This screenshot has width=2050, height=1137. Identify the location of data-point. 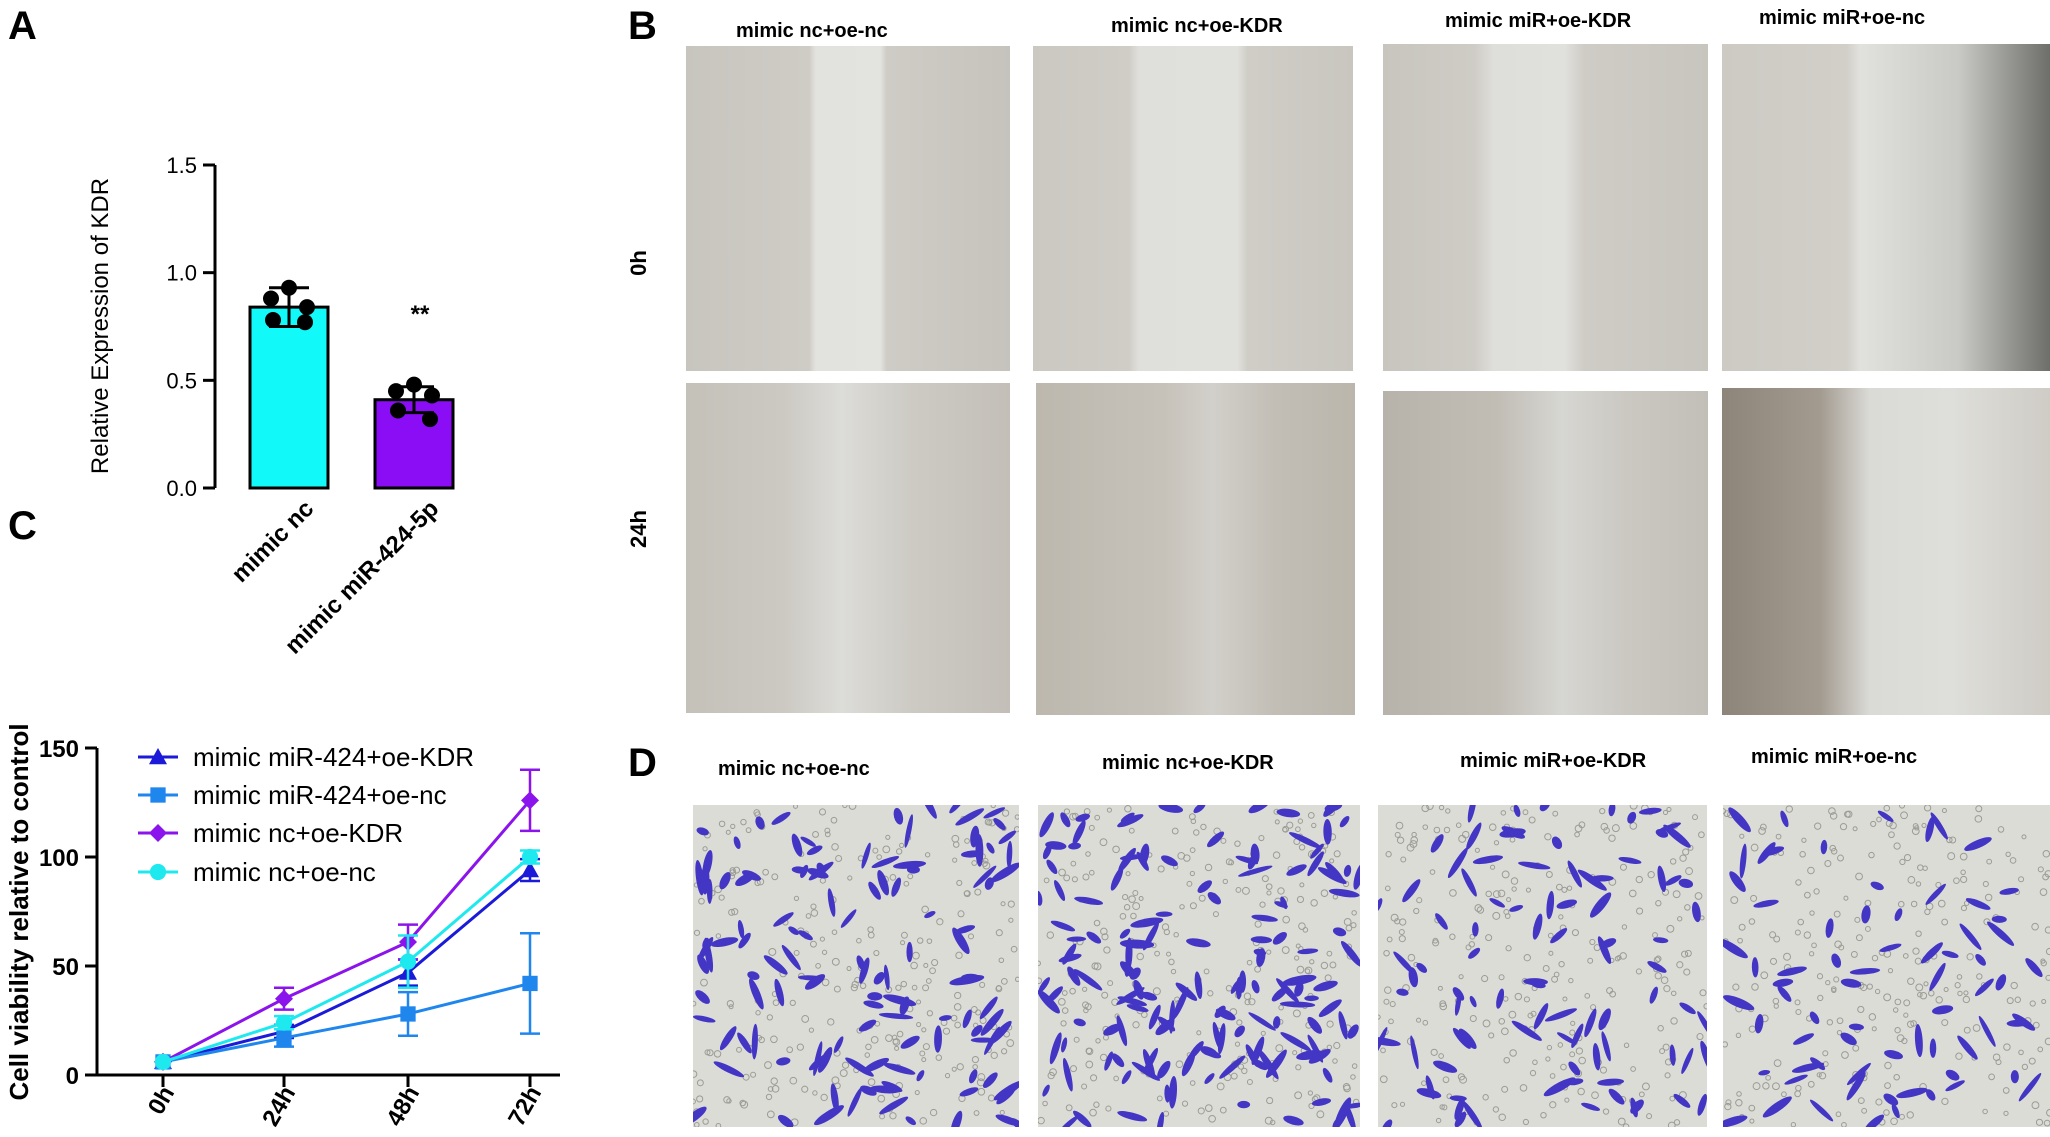
(271, 298).